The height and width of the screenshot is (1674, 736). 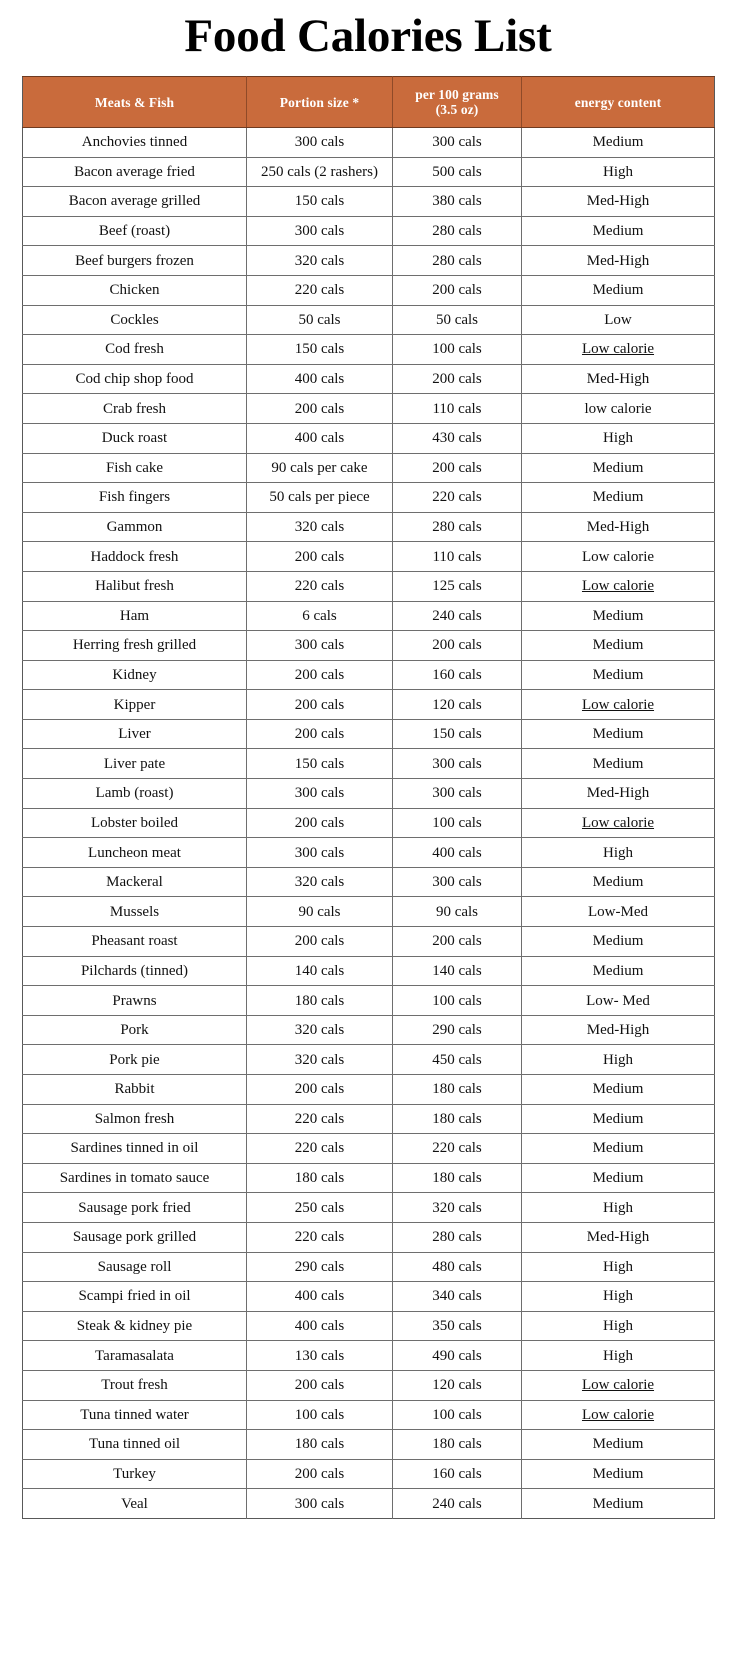 I want to click on cell-per100: 180 cals, so click(x=457, y=1177).